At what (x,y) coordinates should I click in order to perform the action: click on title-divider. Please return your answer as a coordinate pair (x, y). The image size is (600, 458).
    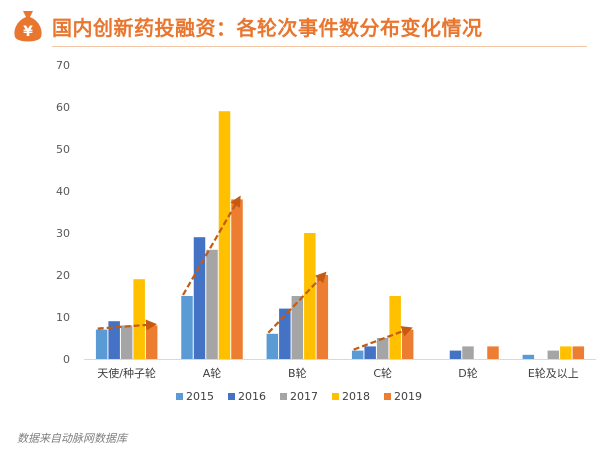
    Looking at the image, I should click on (319, 46).